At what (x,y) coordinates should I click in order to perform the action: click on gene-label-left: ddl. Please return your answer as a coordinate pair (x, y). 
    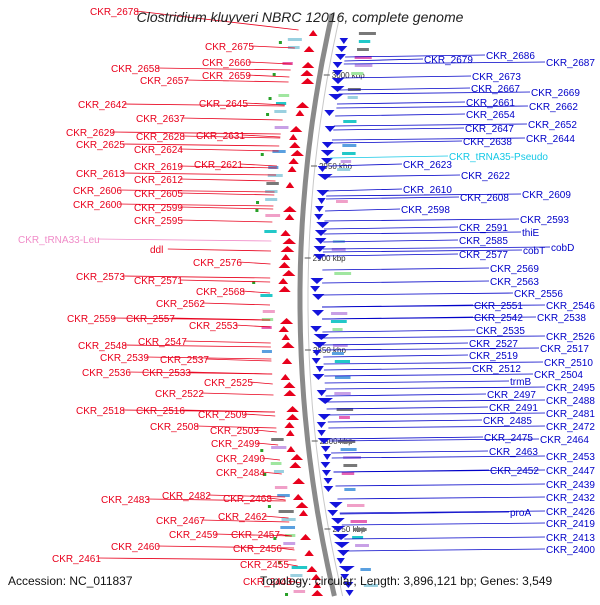
    Looking at the image, I should click on (156, 250).